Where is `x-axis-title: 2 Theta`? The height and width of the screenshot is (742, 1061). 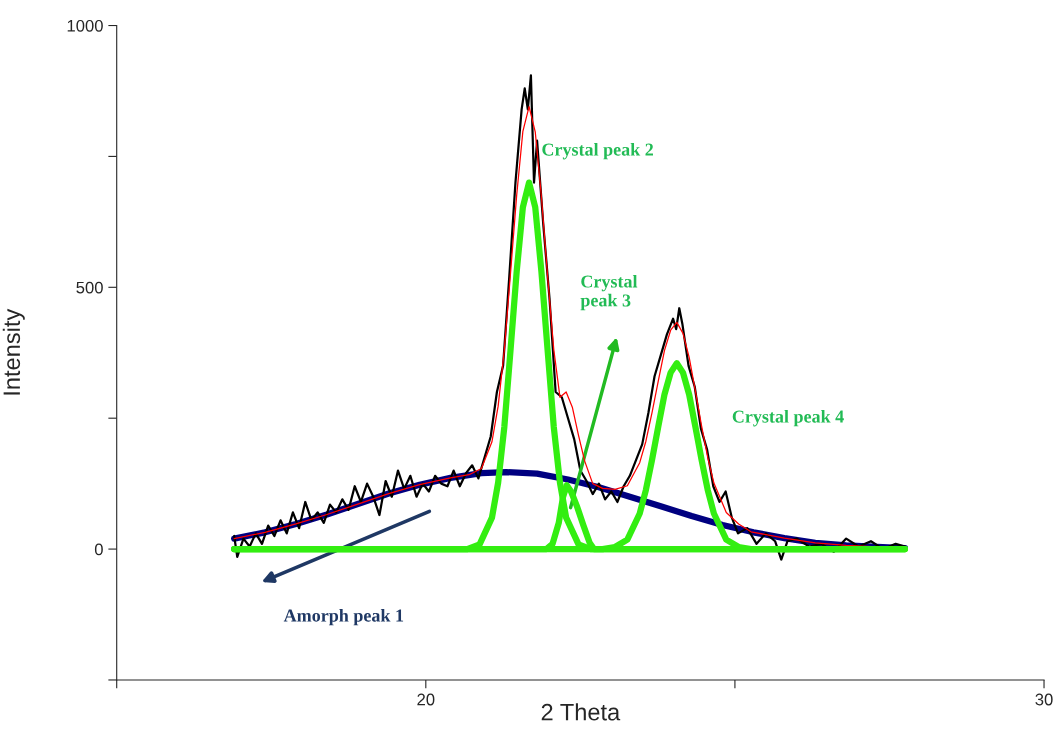 x-axis-title: 2 Theta is located at coordinates (581, 712).